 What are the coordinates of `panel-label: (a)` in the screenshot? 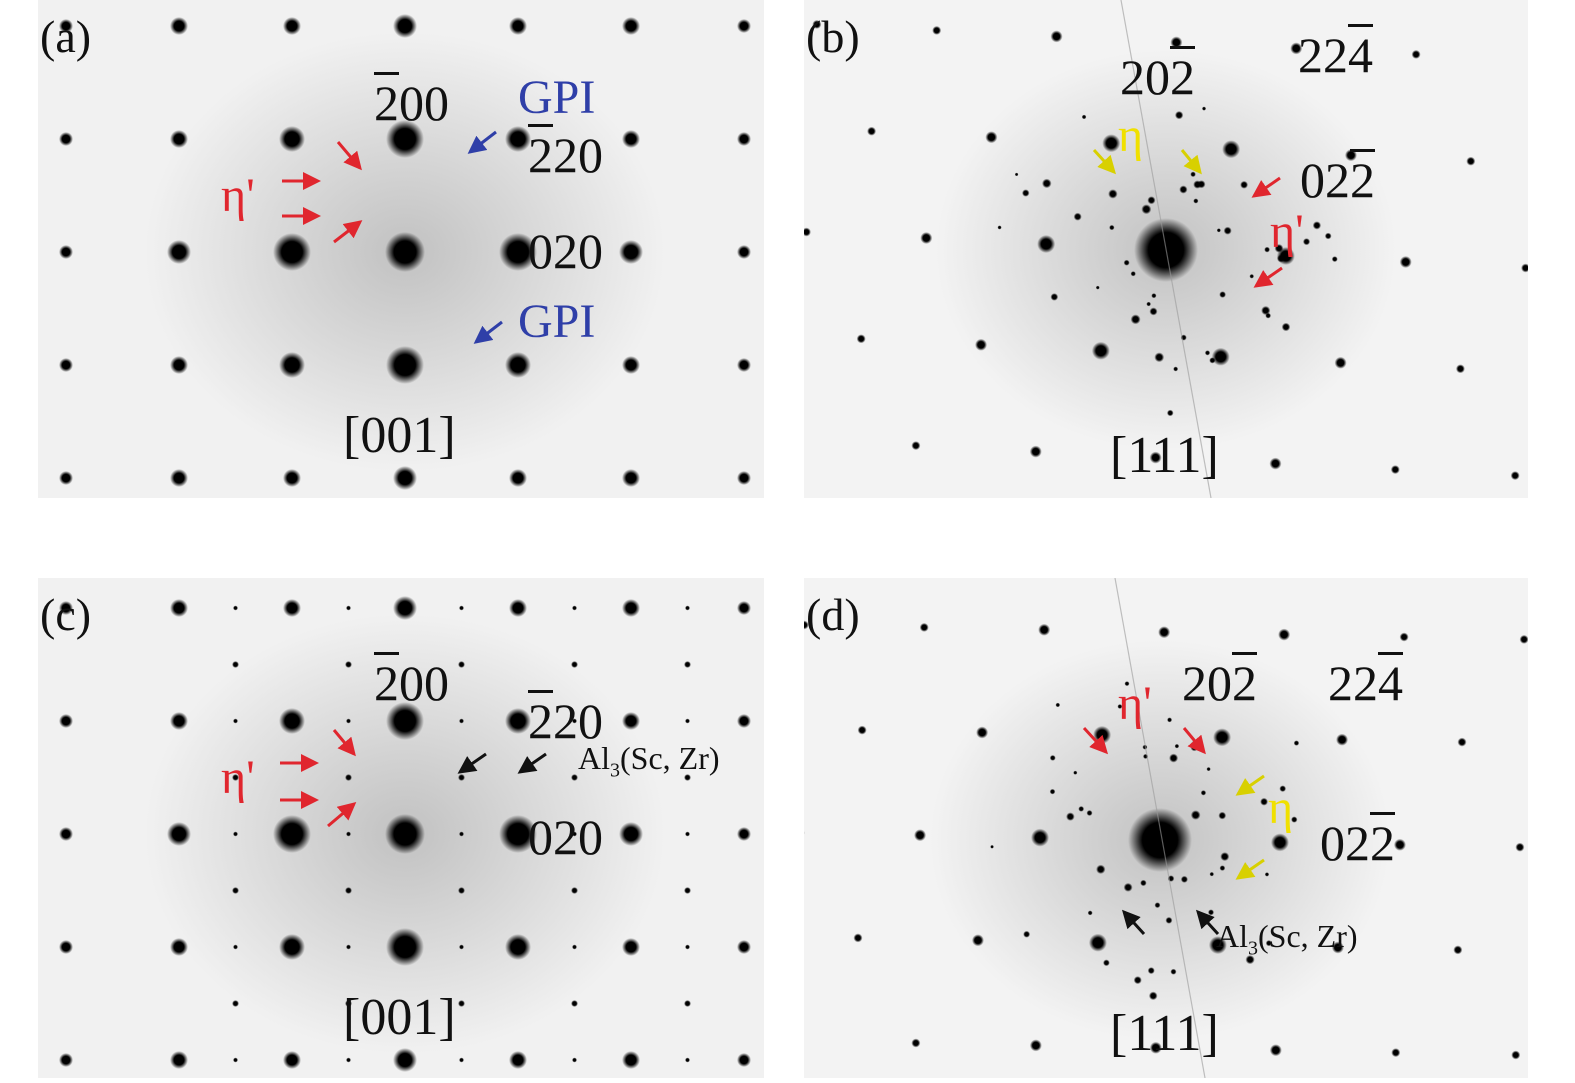 It's located at (66, 36).